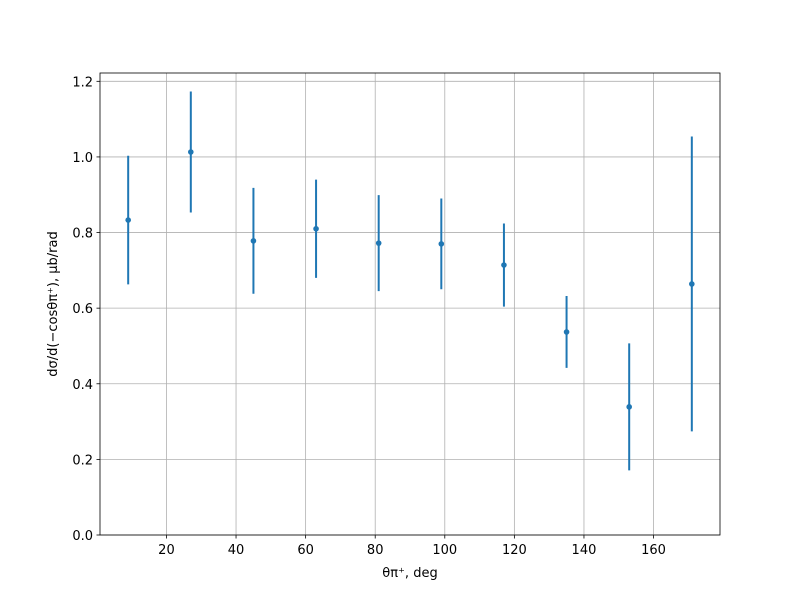 The width and height of the screenshot is (800, 604). Describe the element at coordinates (166, 550) in the screenshot. I see `x-tick-label: 20` at that location.